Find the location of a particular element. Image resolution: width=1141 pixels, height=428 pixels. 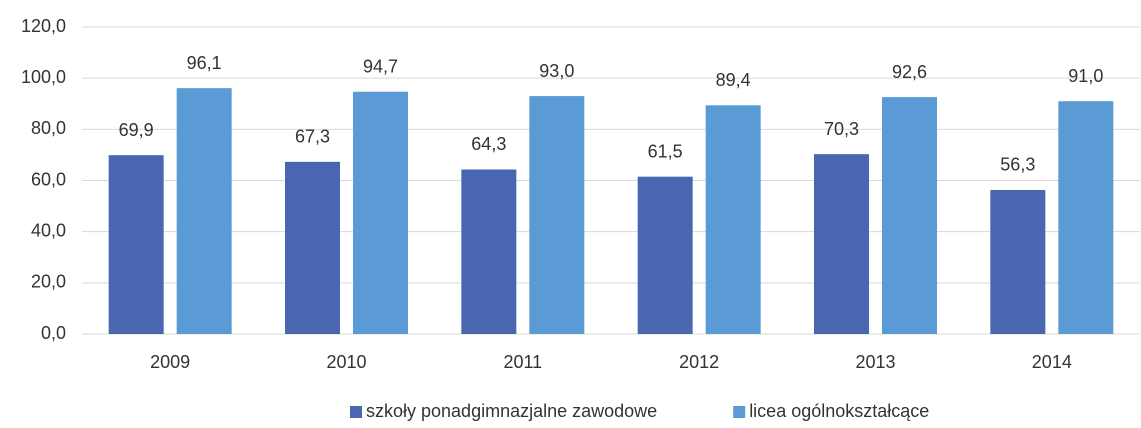

value-label: 92,6 is located at coordinates (909, 72).